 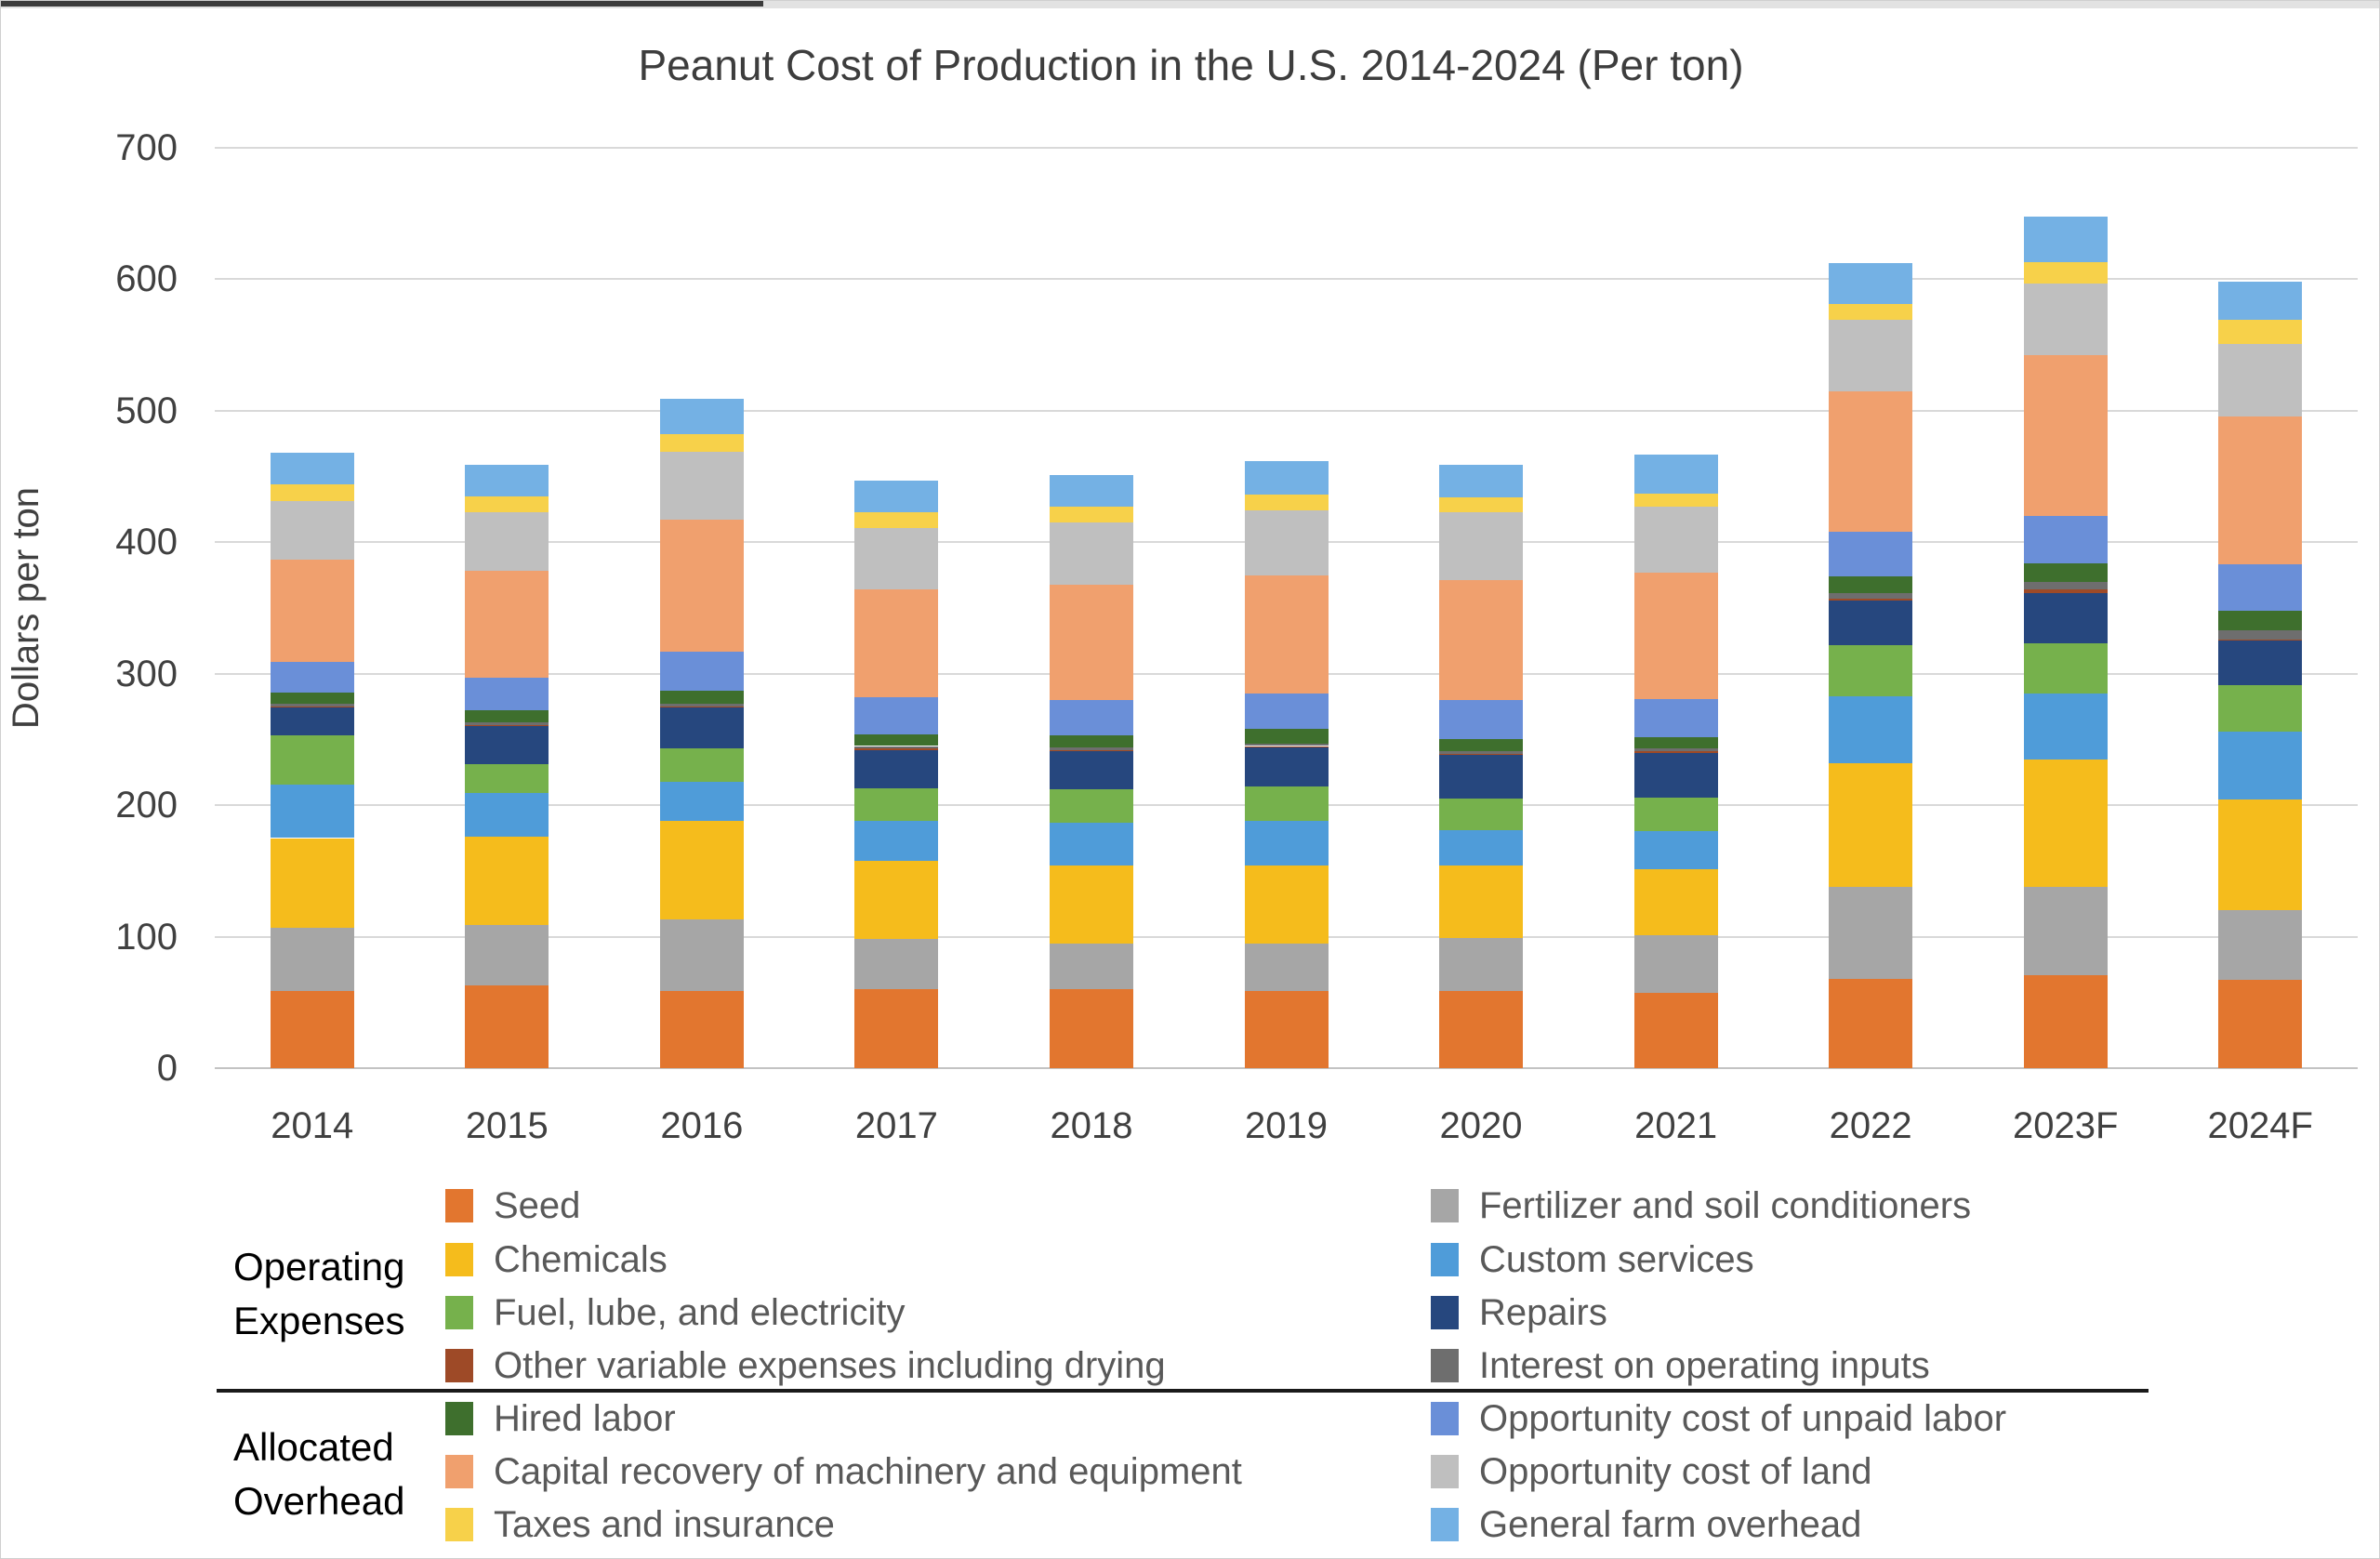 I want to click on bar-2014-fuel-lube-and-electricity, so click(x=312, y=760).